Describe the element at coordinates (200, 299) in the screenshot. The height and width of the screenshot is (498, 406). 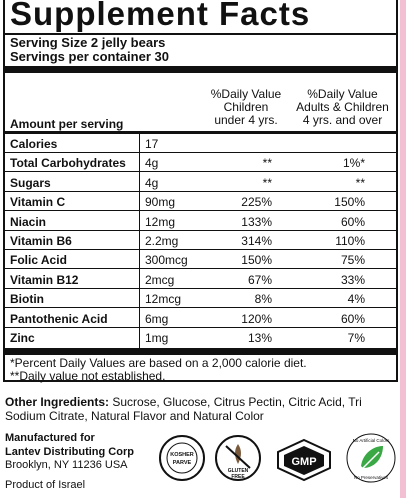
I see `nutrient-row: Biotin 12mcg 8% 4%` at that location.